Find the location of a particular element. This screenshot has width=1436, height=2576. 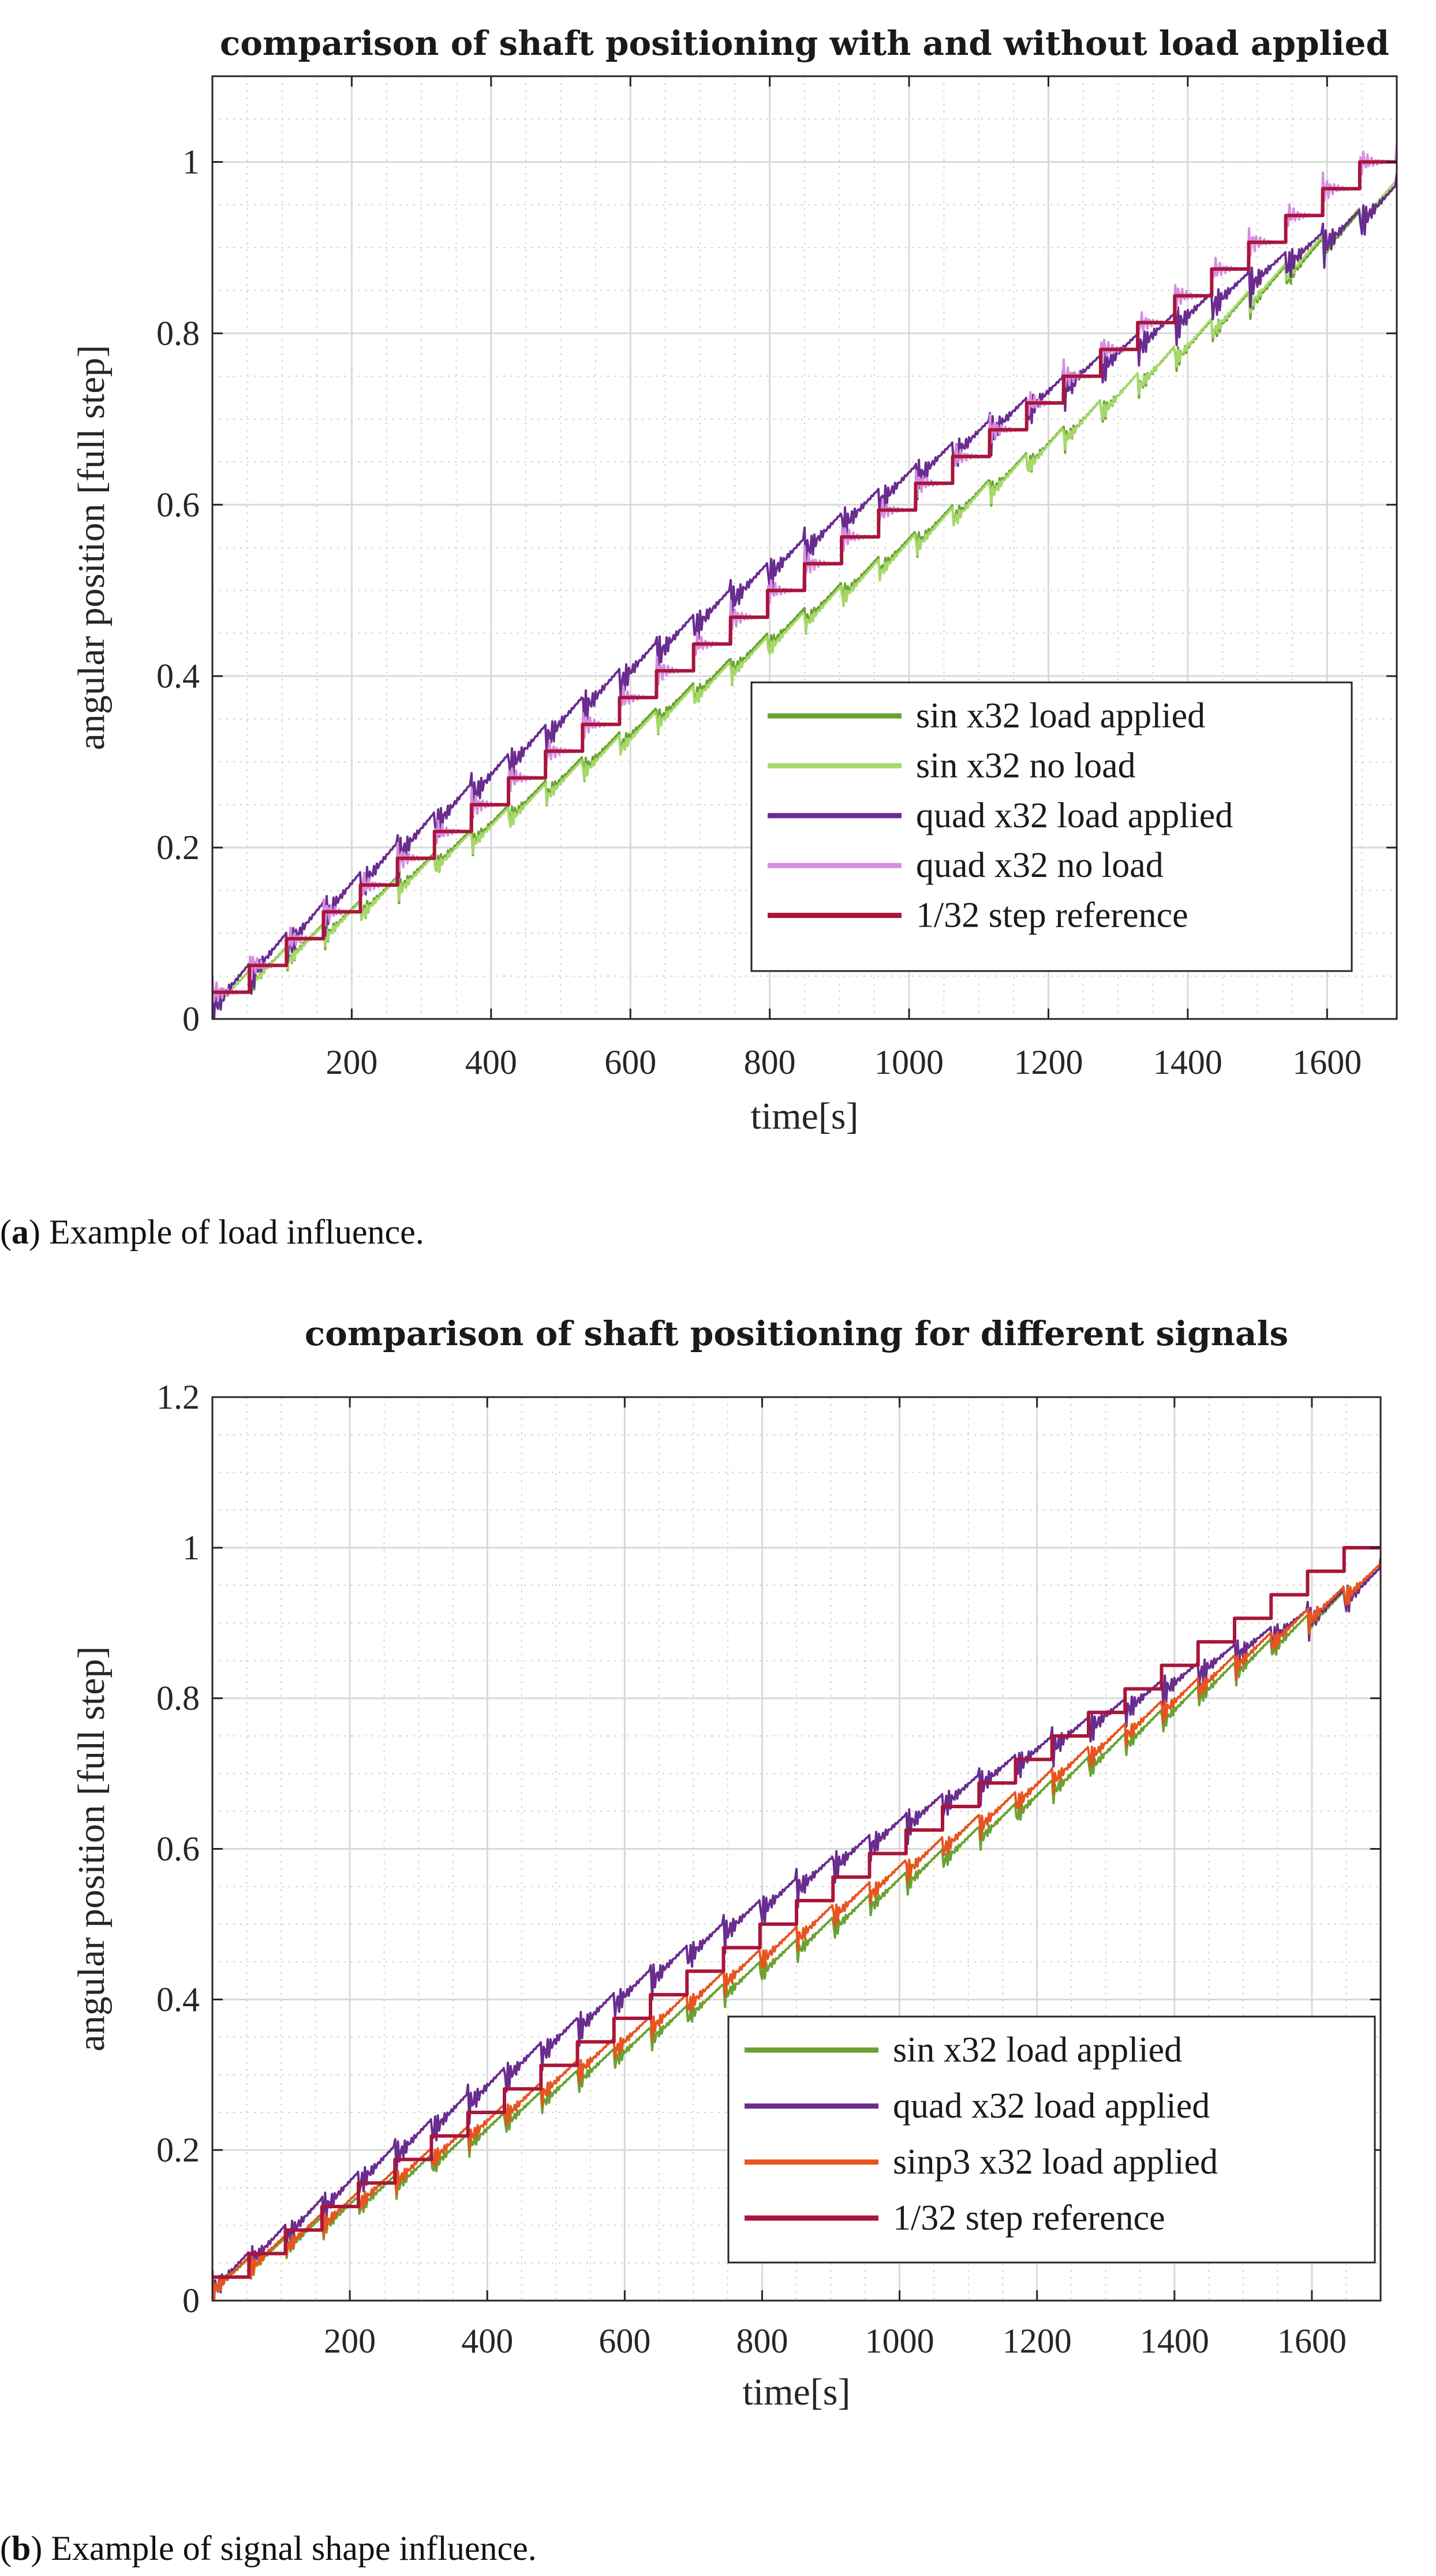

caption-a-text: ) Example of load influence. is located at coordinates (226, 1232).